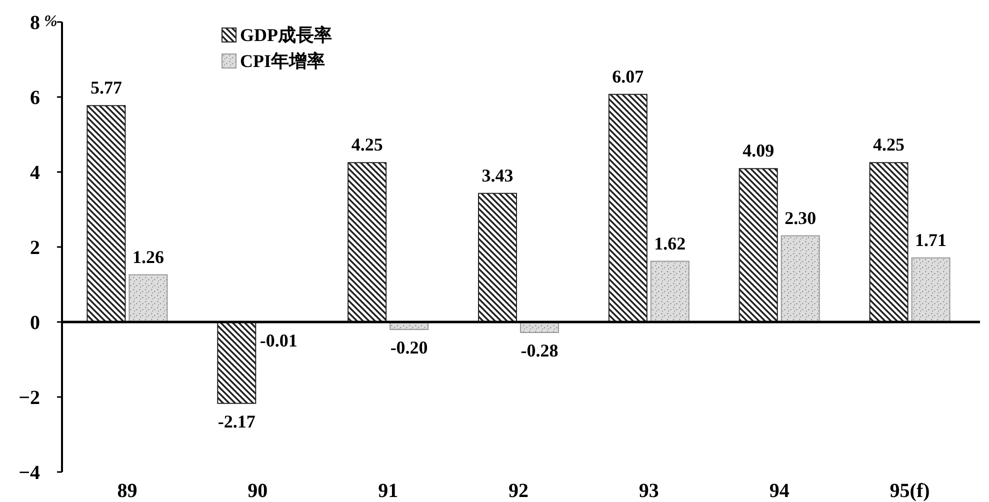 Image resolution: width=989 pixels, height=502 pixels. What do you see at coordinates (931, 240) in the screenshot?
I see `data-label: 1.71` at bounding box center [931, 240].